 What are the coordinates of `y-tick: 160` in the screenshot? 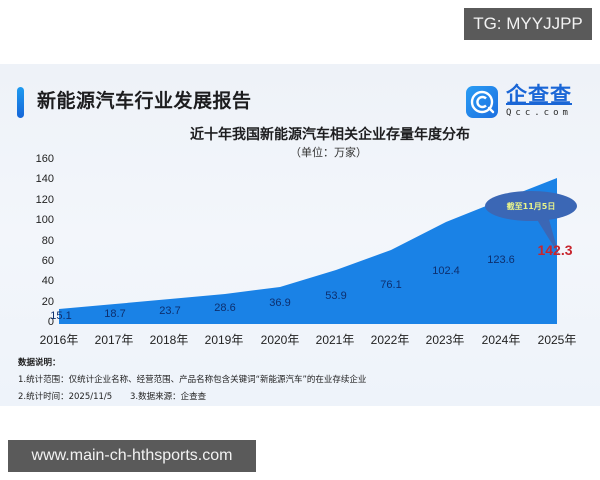 It's located at (44, 159).